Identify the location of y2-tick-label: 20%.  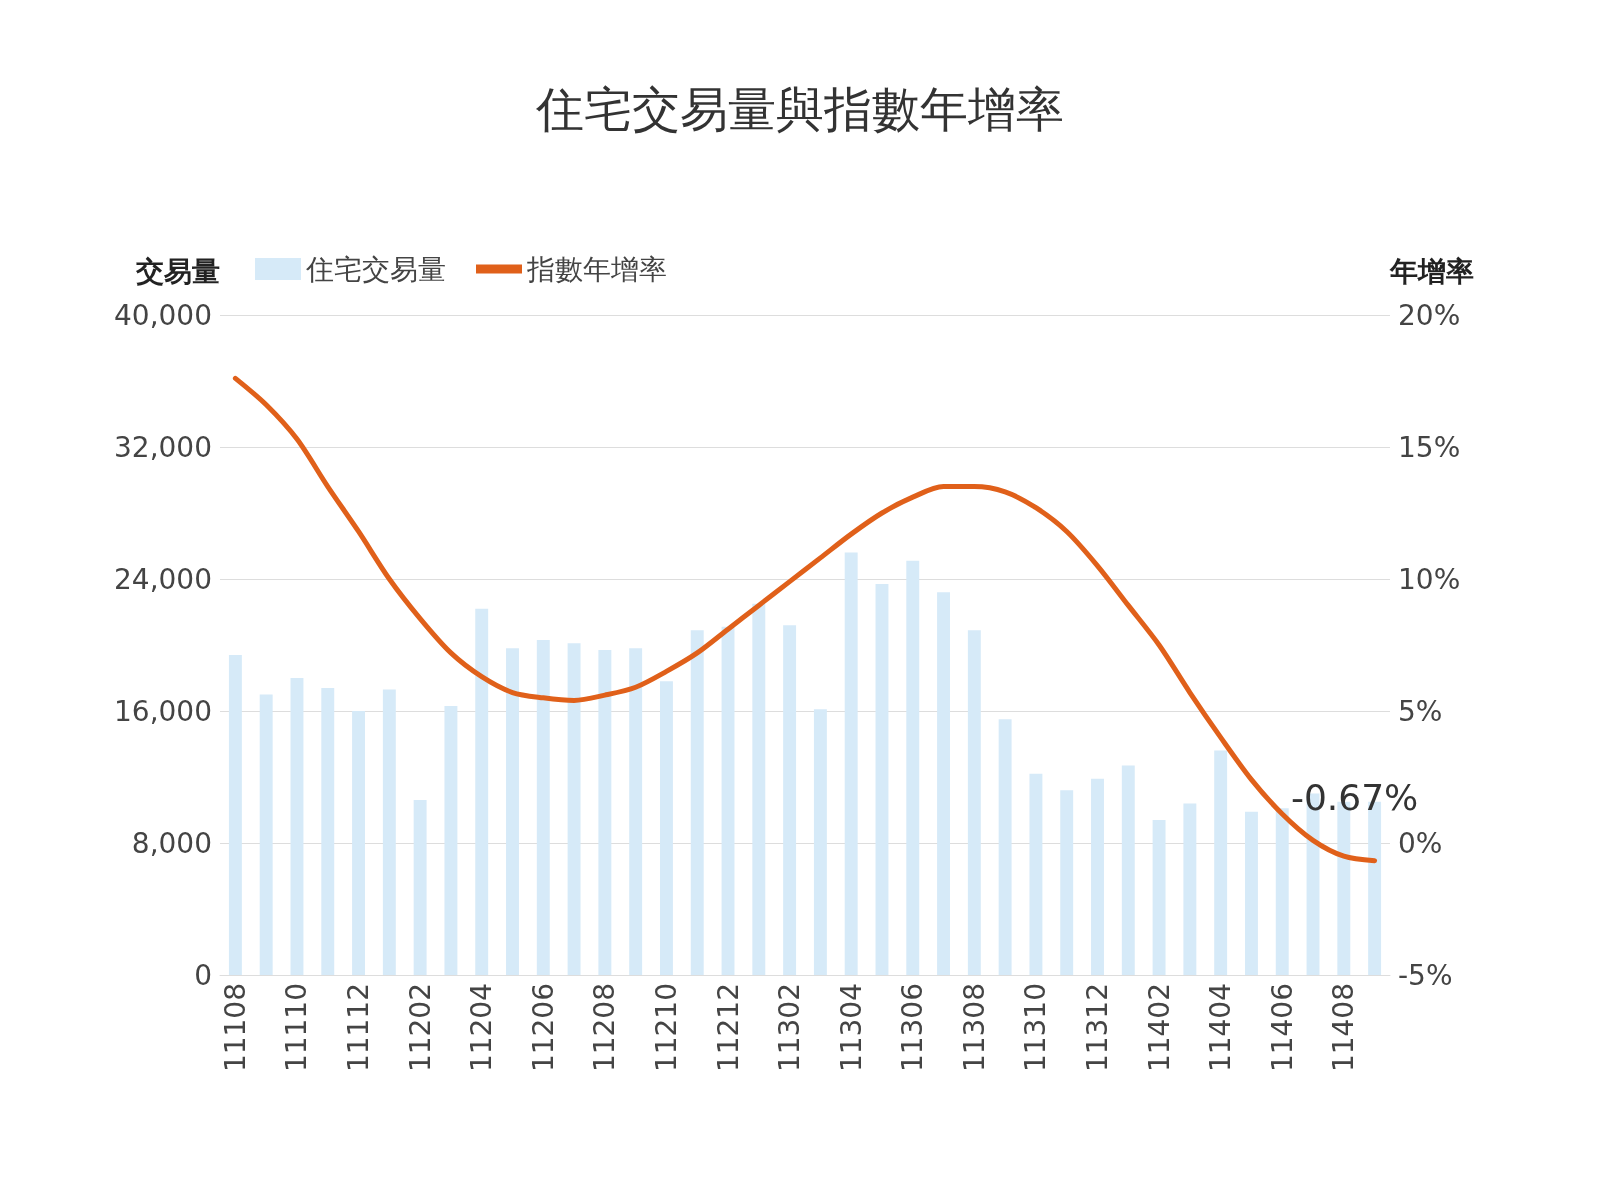
(1429, 315).